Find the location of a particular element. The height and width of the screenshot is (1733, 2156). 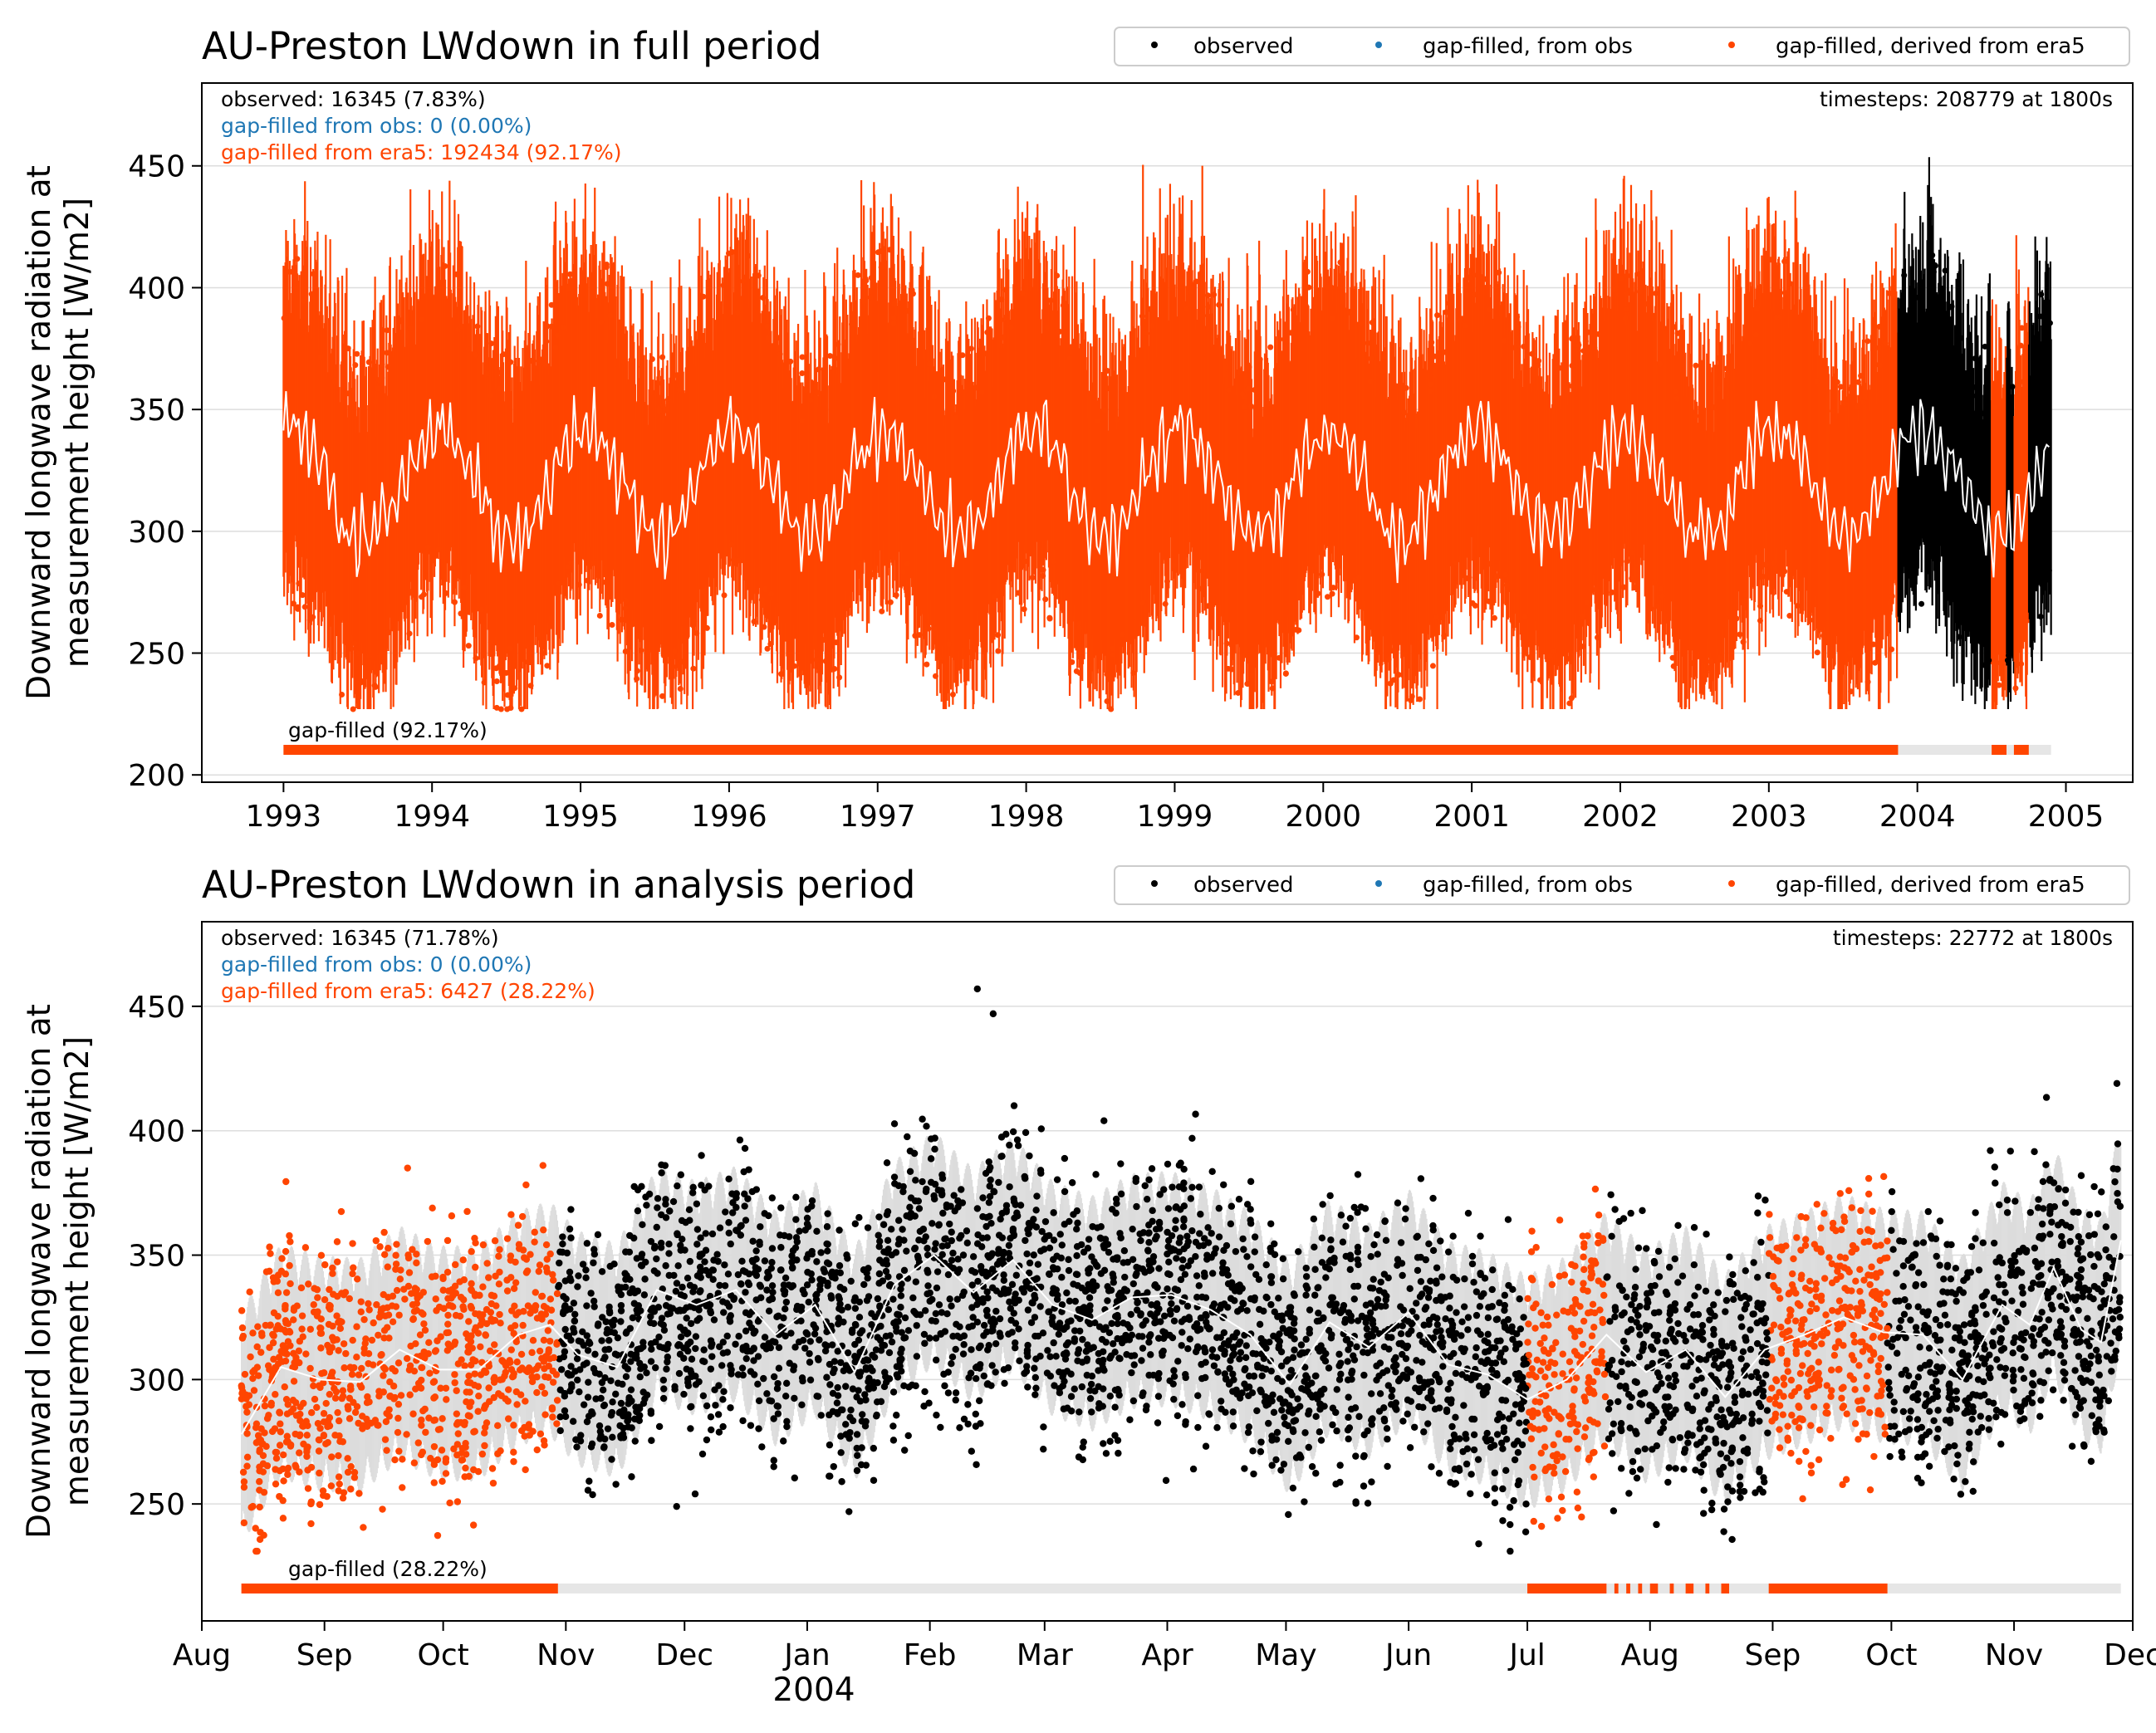

y-axis-label-line2: measurement height [W/m2] is located at coordinates (77, 433).